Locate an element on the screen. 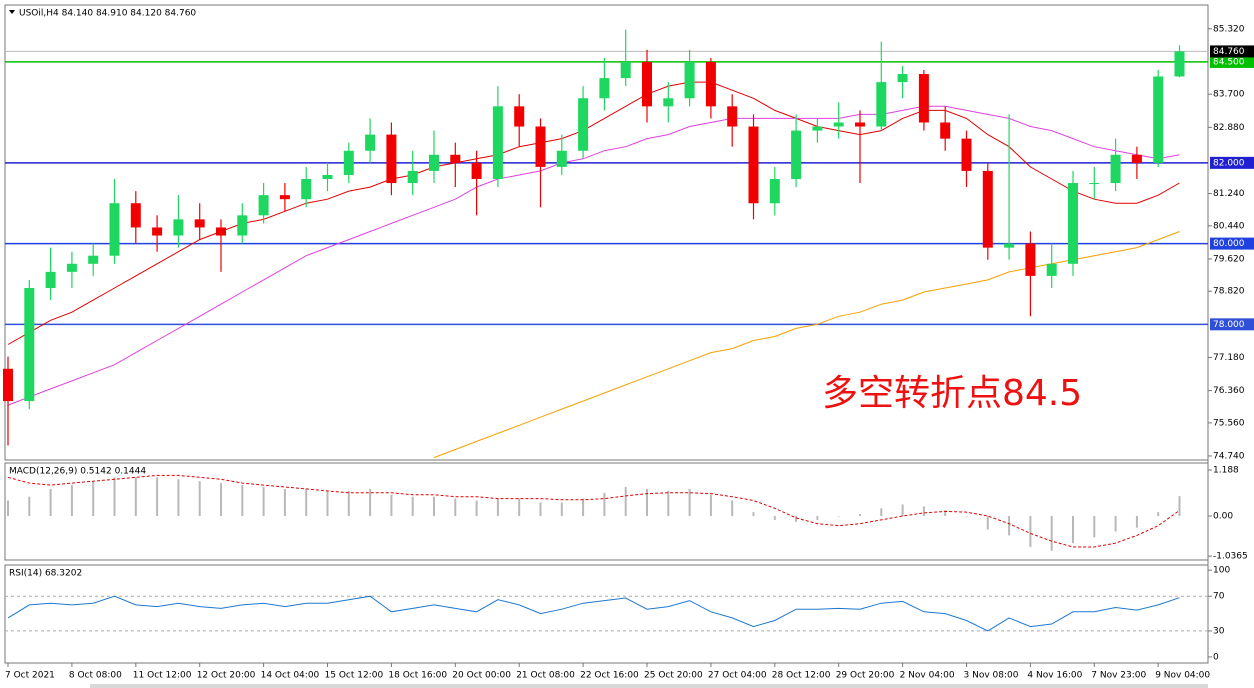 The image size is (1254, 688). x-tick-label: 20 Oct 00:00 is located at coordinates (481, 676).